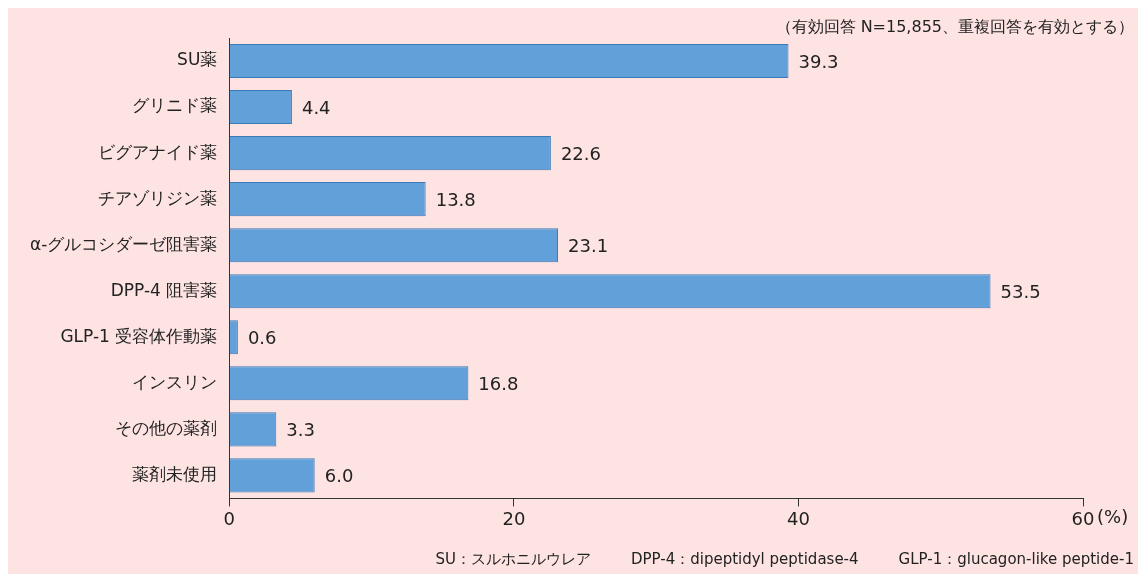 Image resolution: width=1146 pixels, height=582 pixels. I want to click on y-tick-label: ビグアナイド薬, so click(158, 151).